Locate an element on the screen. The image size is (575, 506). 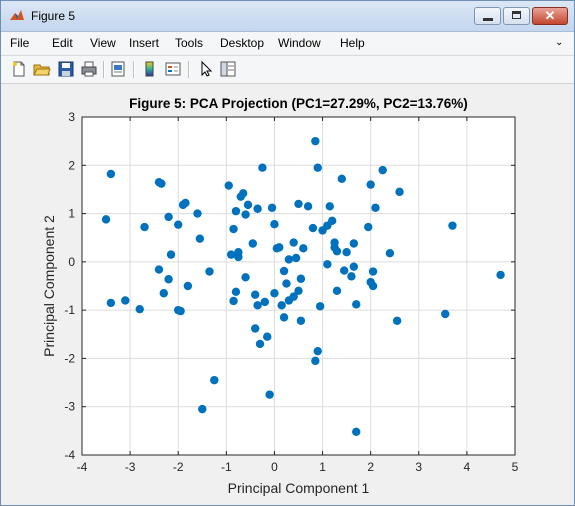
matlab-logo-icon is located at coordinates (17, 15).